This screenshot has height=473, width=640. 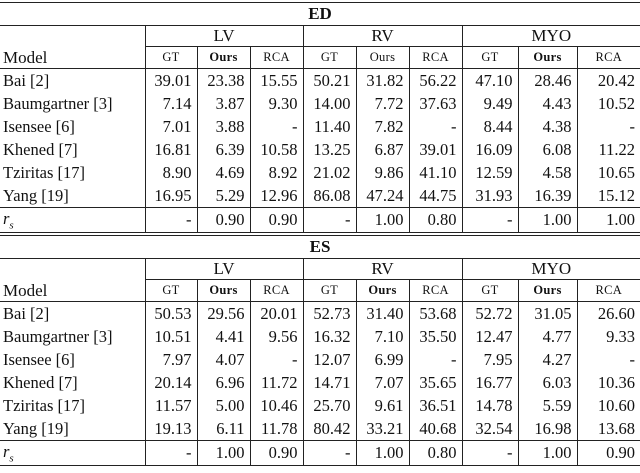 What do you see at coordinates (382, 80) in the screenshot?
I see `value-cell: 31.82` at bounding box center [382, 80].